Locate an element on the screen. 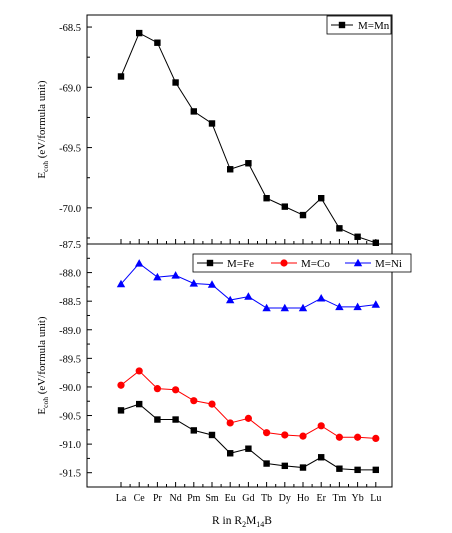 The image size is (452, 533). x-tick-label: Pm is located at coordinates (194, 498).